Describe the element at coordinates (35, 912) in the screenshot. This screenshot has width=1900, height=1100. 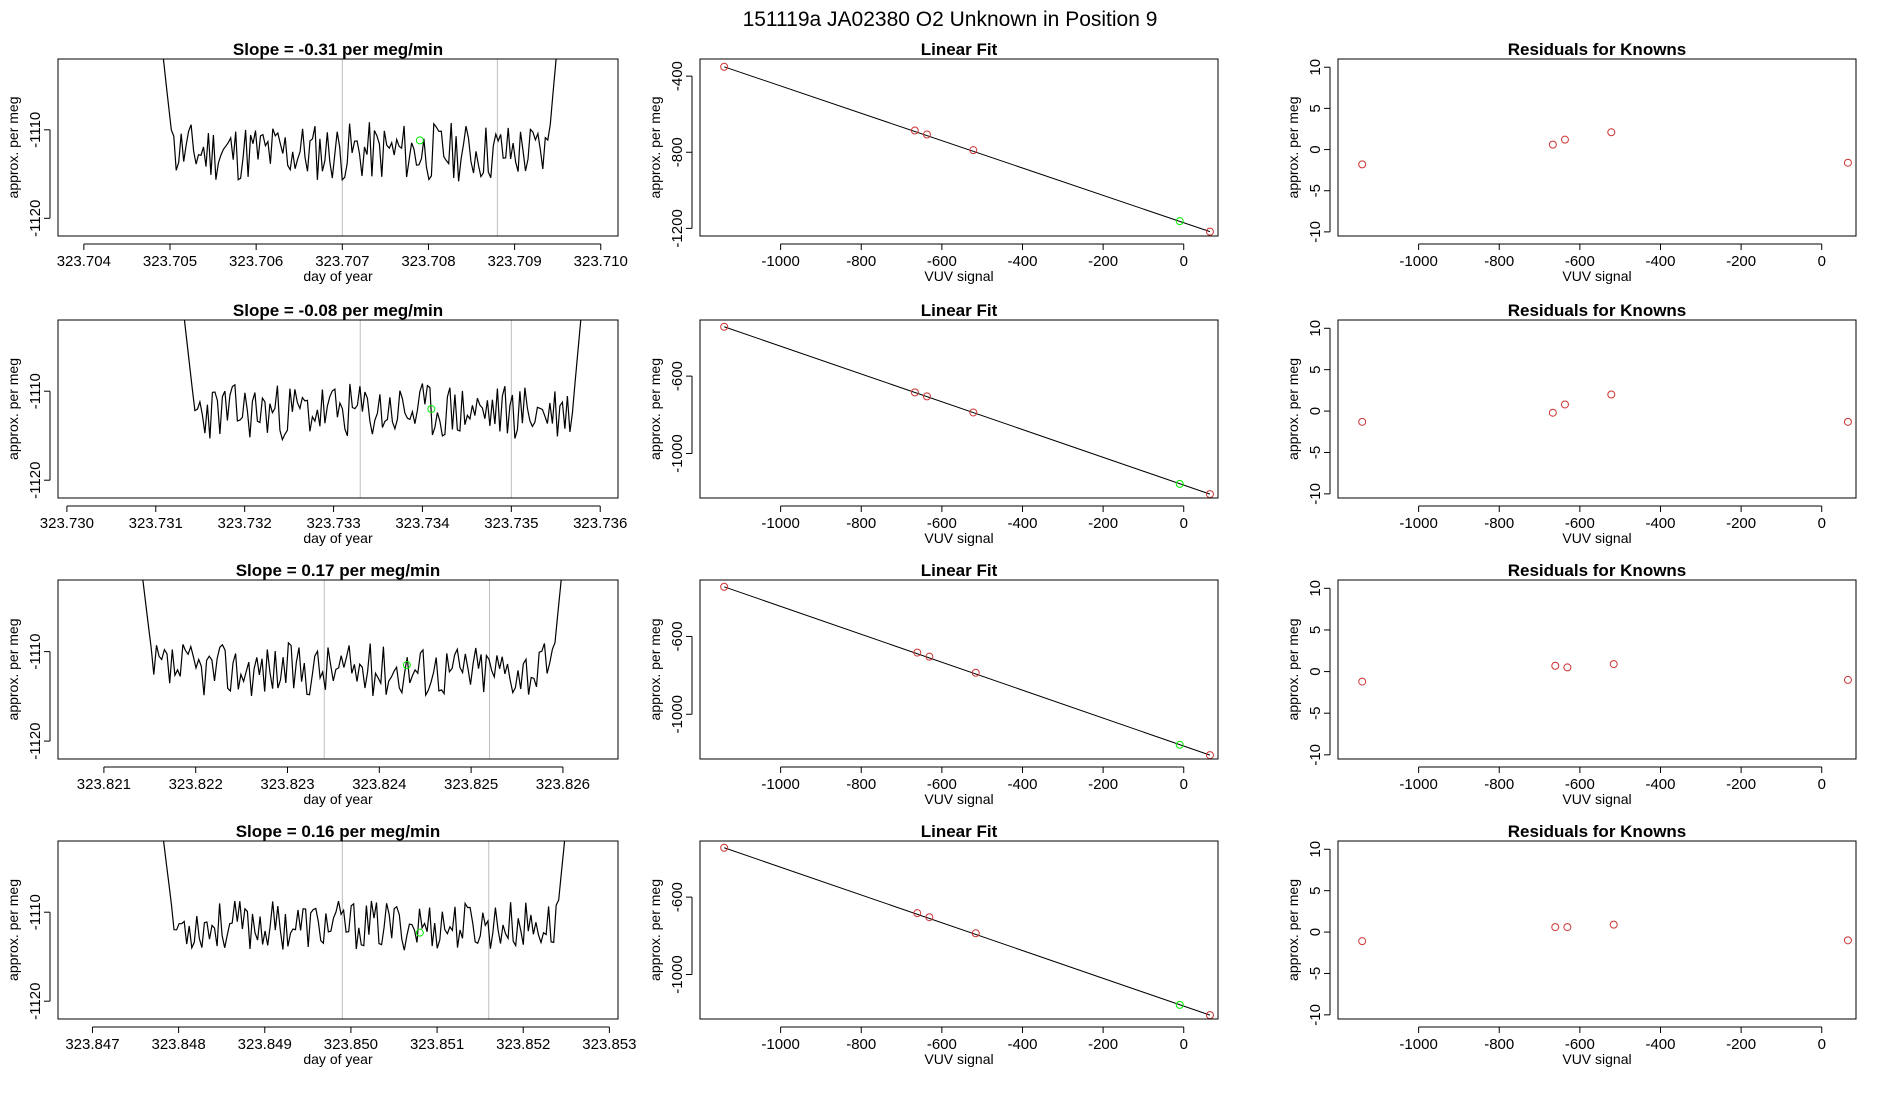
I see `y-tick-label: -1110` at that location.